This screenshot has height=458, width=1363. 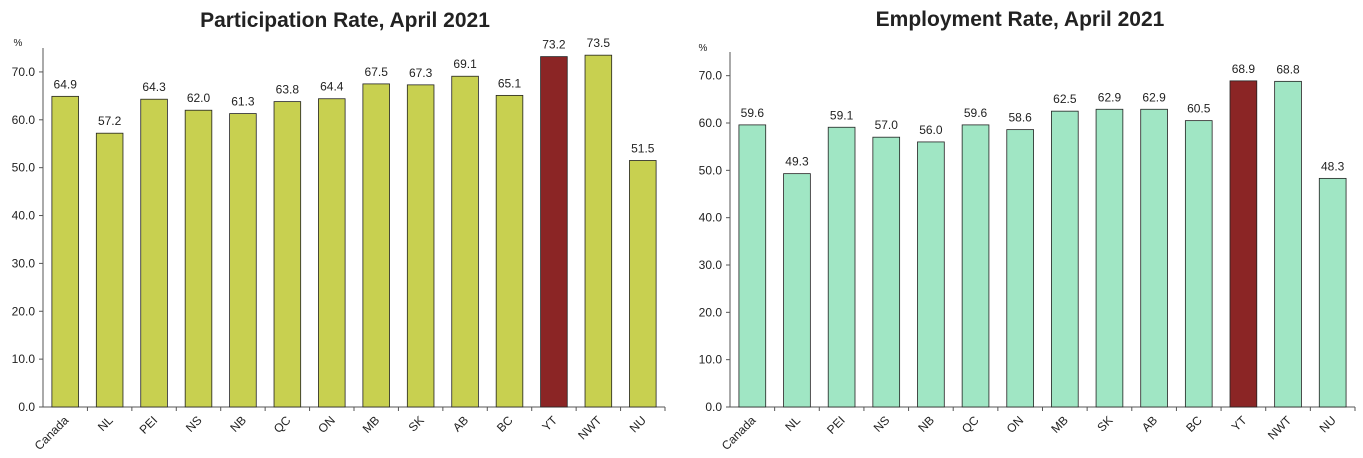 I want to click on value-label: 67.3, so click(x=421, y=73).